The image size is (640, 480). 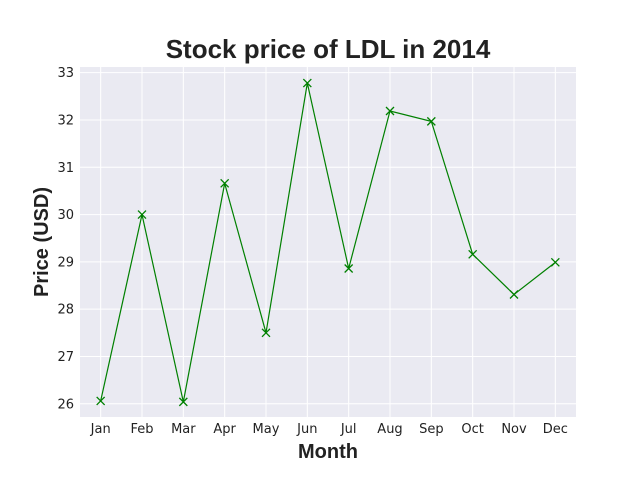 I want to click on x-tick-label: Jun, so click(x=306, y=429).